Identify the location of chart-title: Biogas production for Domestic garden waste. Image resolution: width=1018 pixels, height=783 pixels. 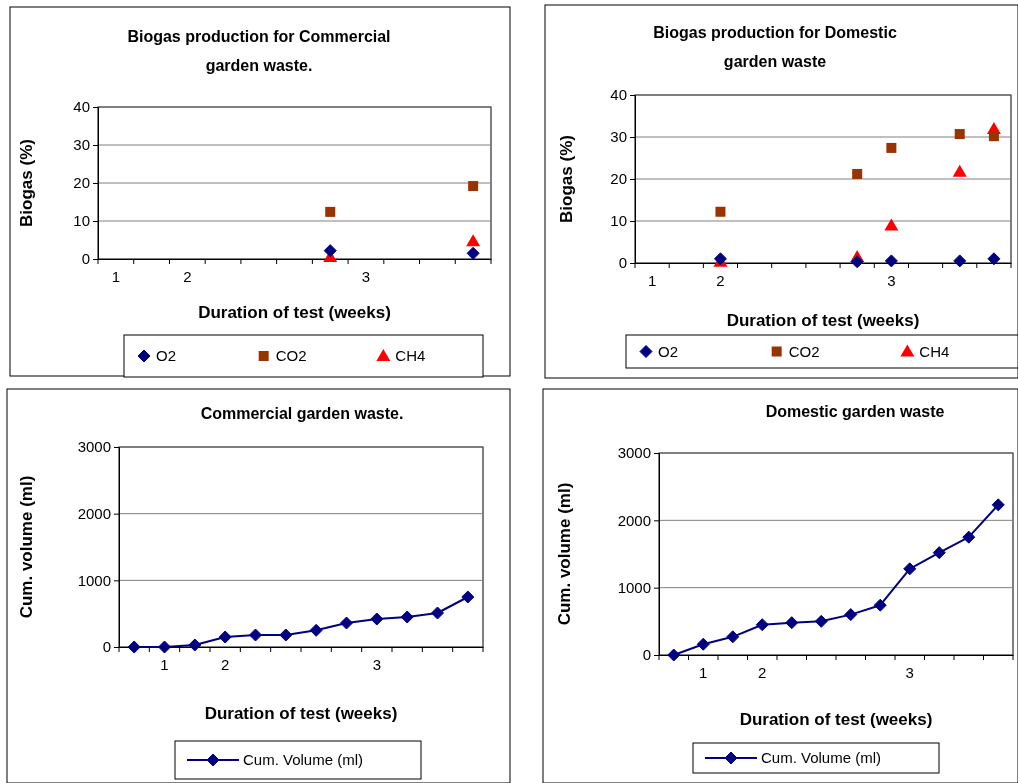
(775, 47).